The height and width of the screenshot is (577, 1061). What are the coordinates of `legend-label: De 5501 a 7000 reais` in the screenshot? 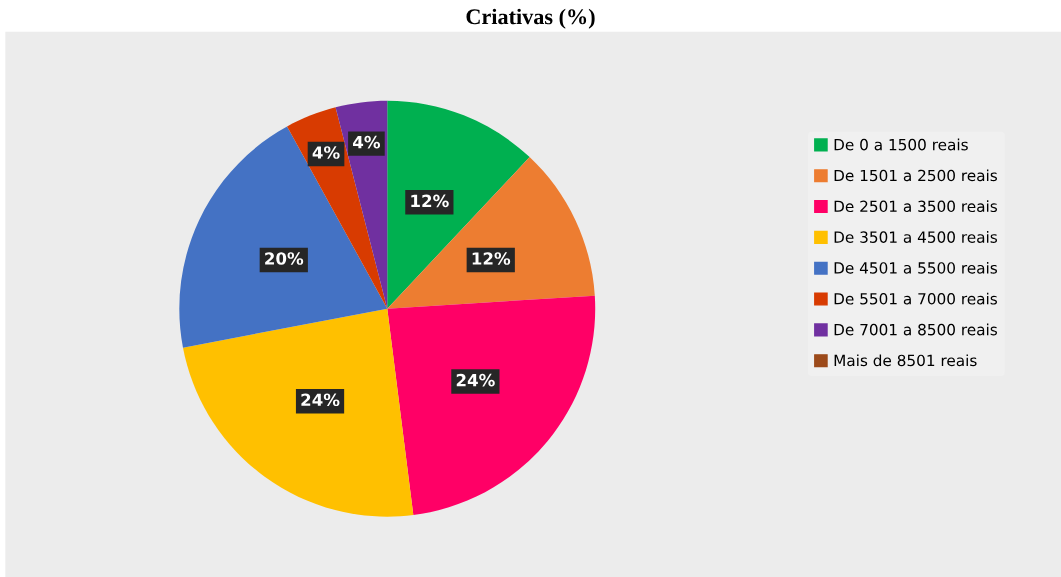 It's located at (916, 298).